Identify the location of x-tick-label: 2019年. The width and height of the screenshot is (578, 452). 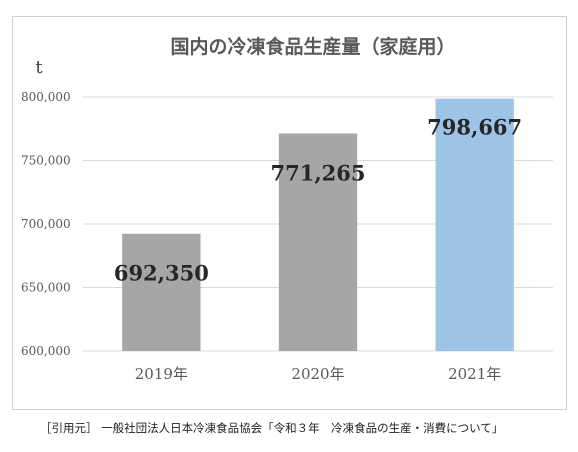
(161, 374).